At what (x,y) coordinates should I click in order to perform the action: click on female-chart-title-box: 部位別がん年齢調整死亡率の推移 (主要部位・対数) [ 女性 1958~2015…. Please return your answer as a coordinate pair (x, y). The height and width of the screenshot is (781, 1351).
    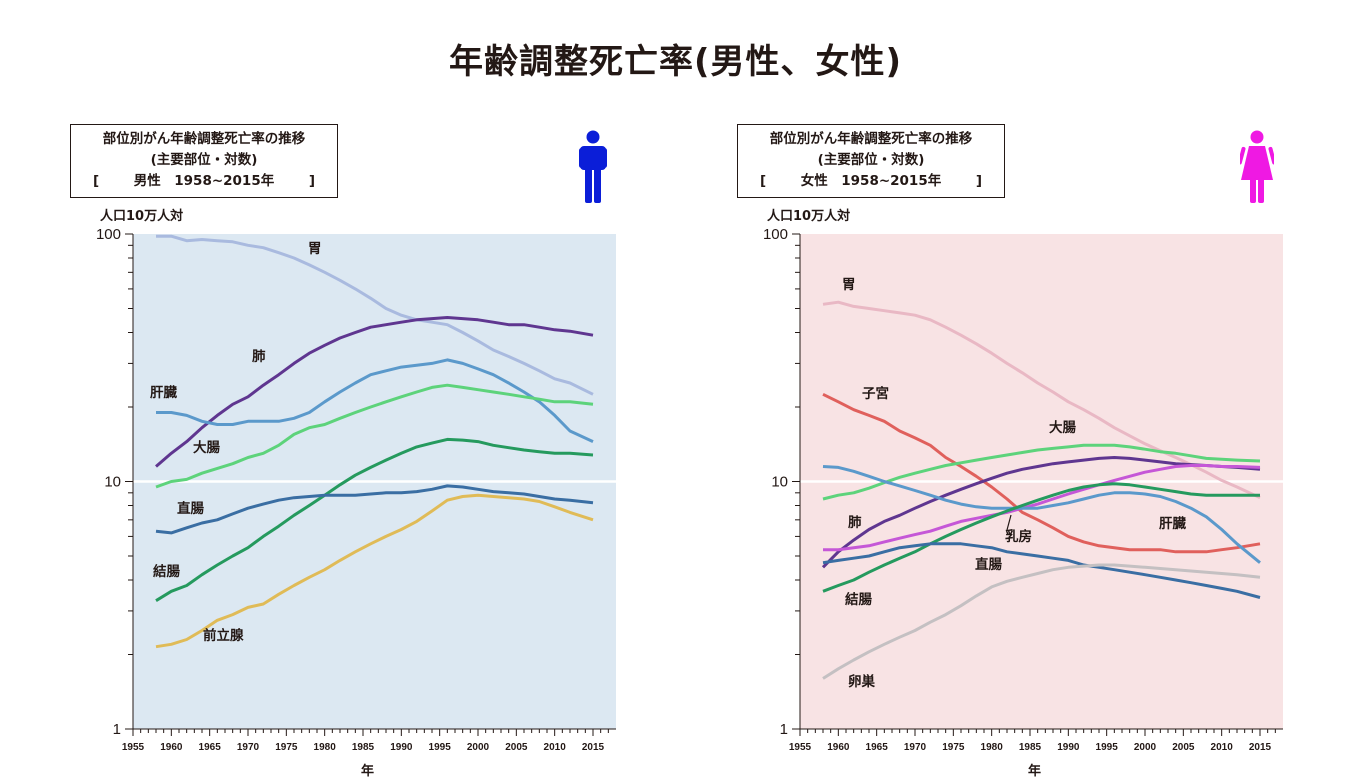
    Looking at the image, I should click on (871, 161).